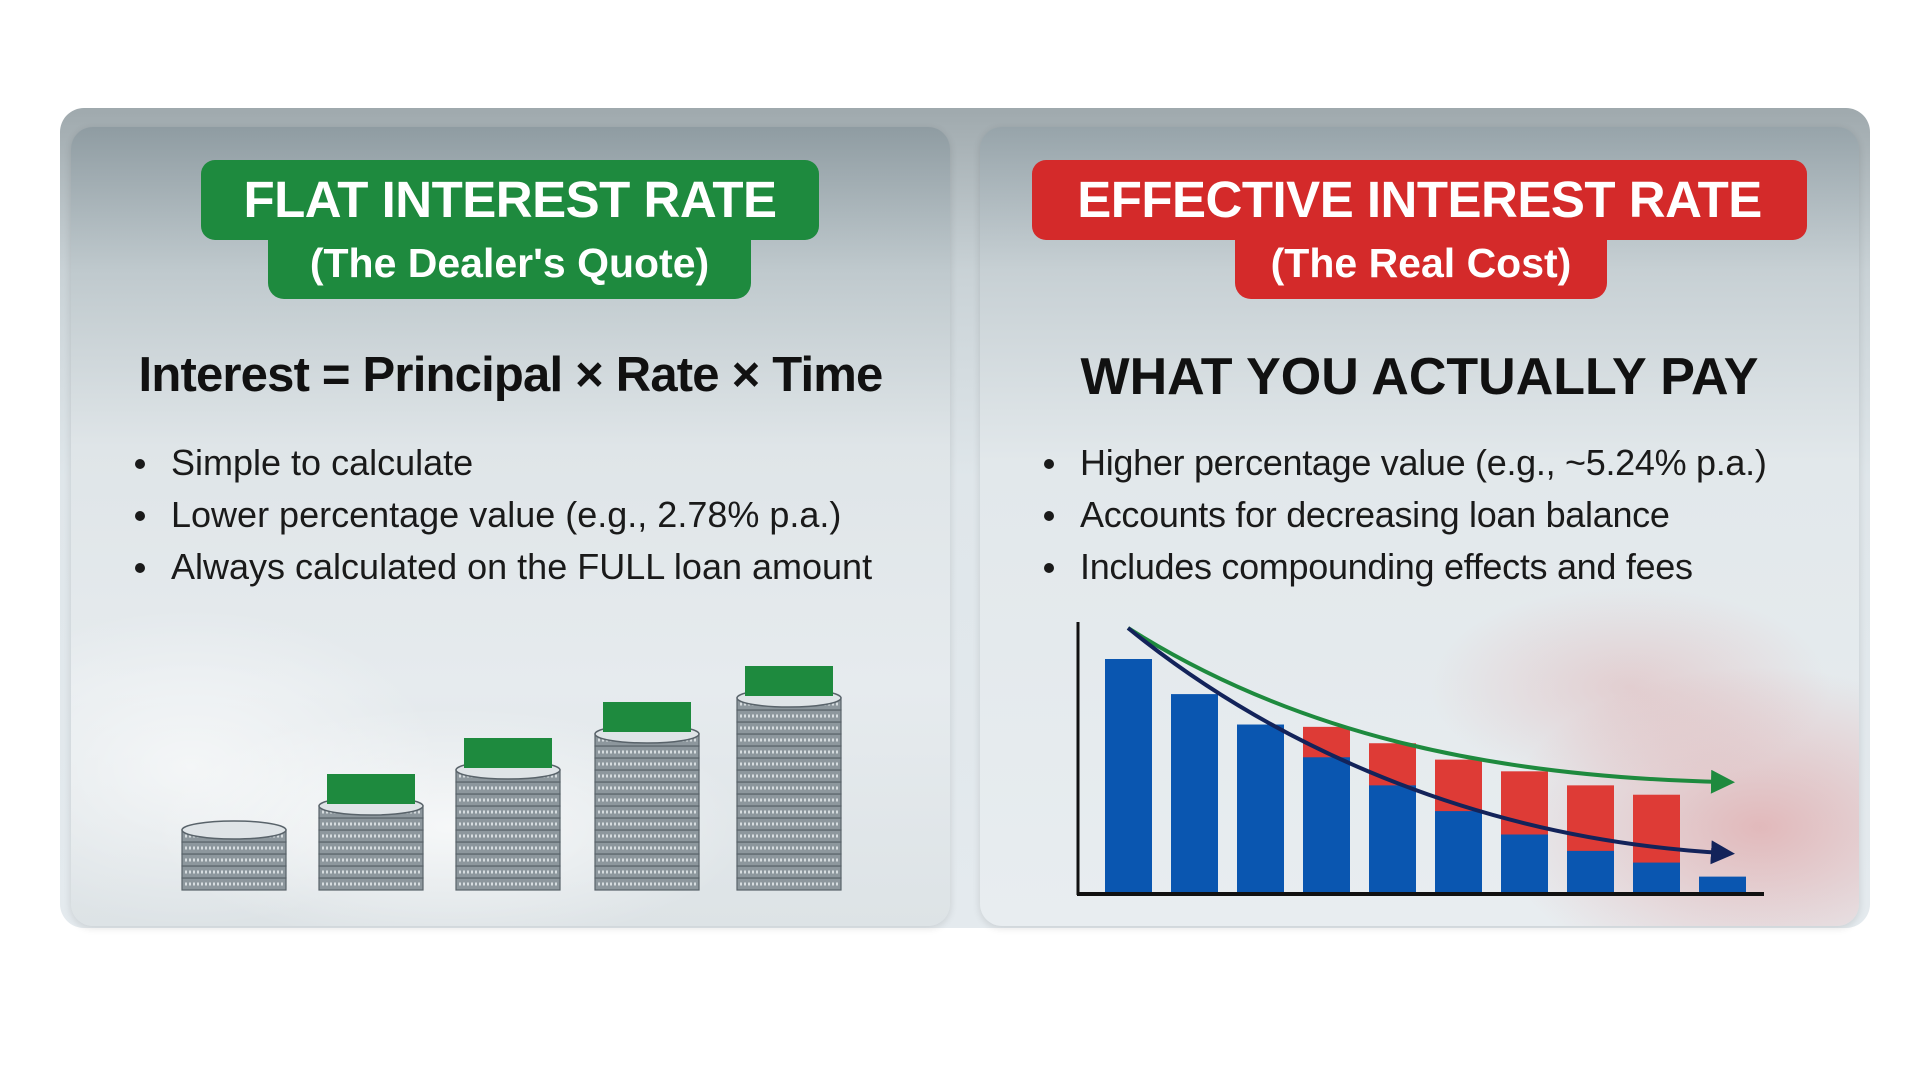 This screenshot has height=1080, width=1920. I want to click on coin-stacks-illustration, so click(511, 778).